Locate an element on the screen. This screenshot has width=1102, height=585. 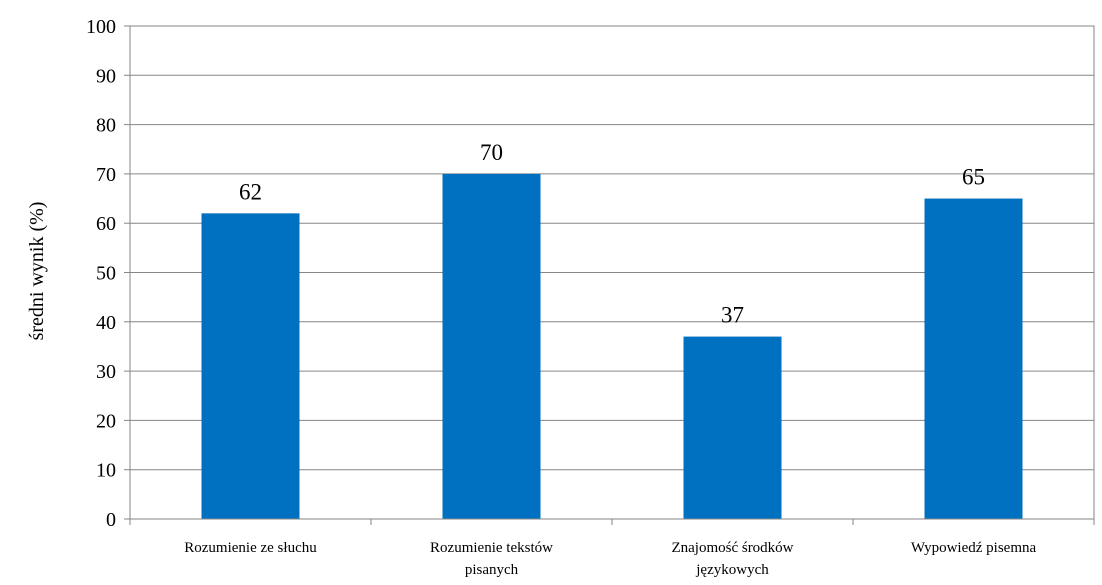
x-category-label: Znajomość środków językowych is located at coordinates (732, 559).